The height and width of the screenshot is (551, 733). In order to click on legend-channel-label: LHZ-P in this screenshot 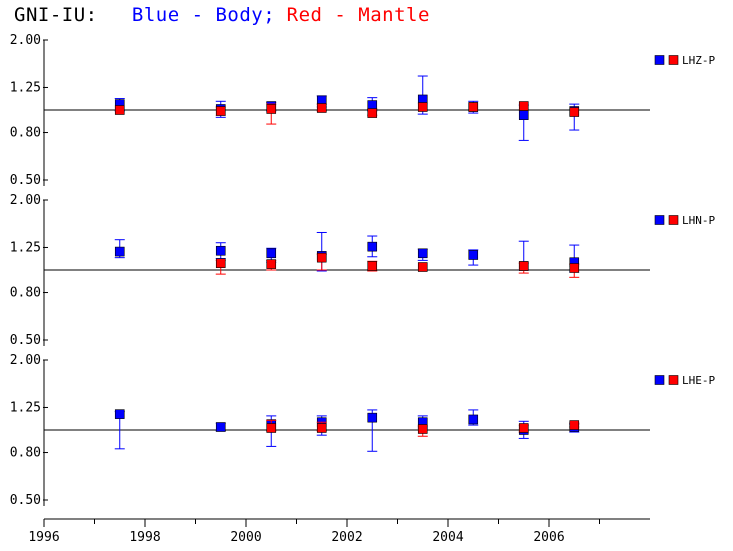, I will do `click(698, 60)`.